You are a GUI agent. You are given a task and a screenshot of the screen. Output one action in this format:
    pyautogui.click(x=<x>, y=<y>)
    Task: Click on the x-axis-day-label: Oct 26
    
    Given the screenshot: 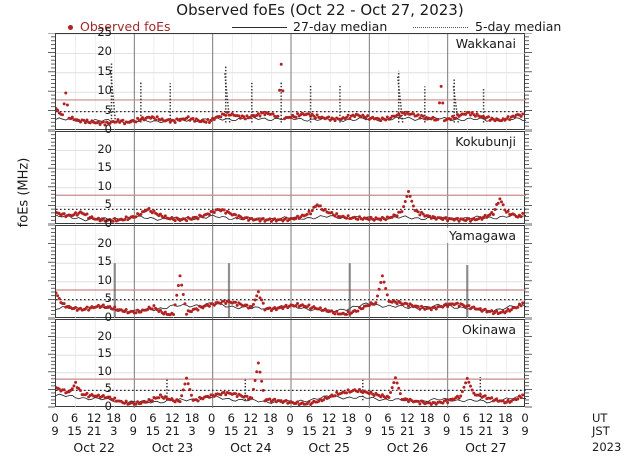 What is the action you would take?
    pyautogui.click(x=407, y=447)
    